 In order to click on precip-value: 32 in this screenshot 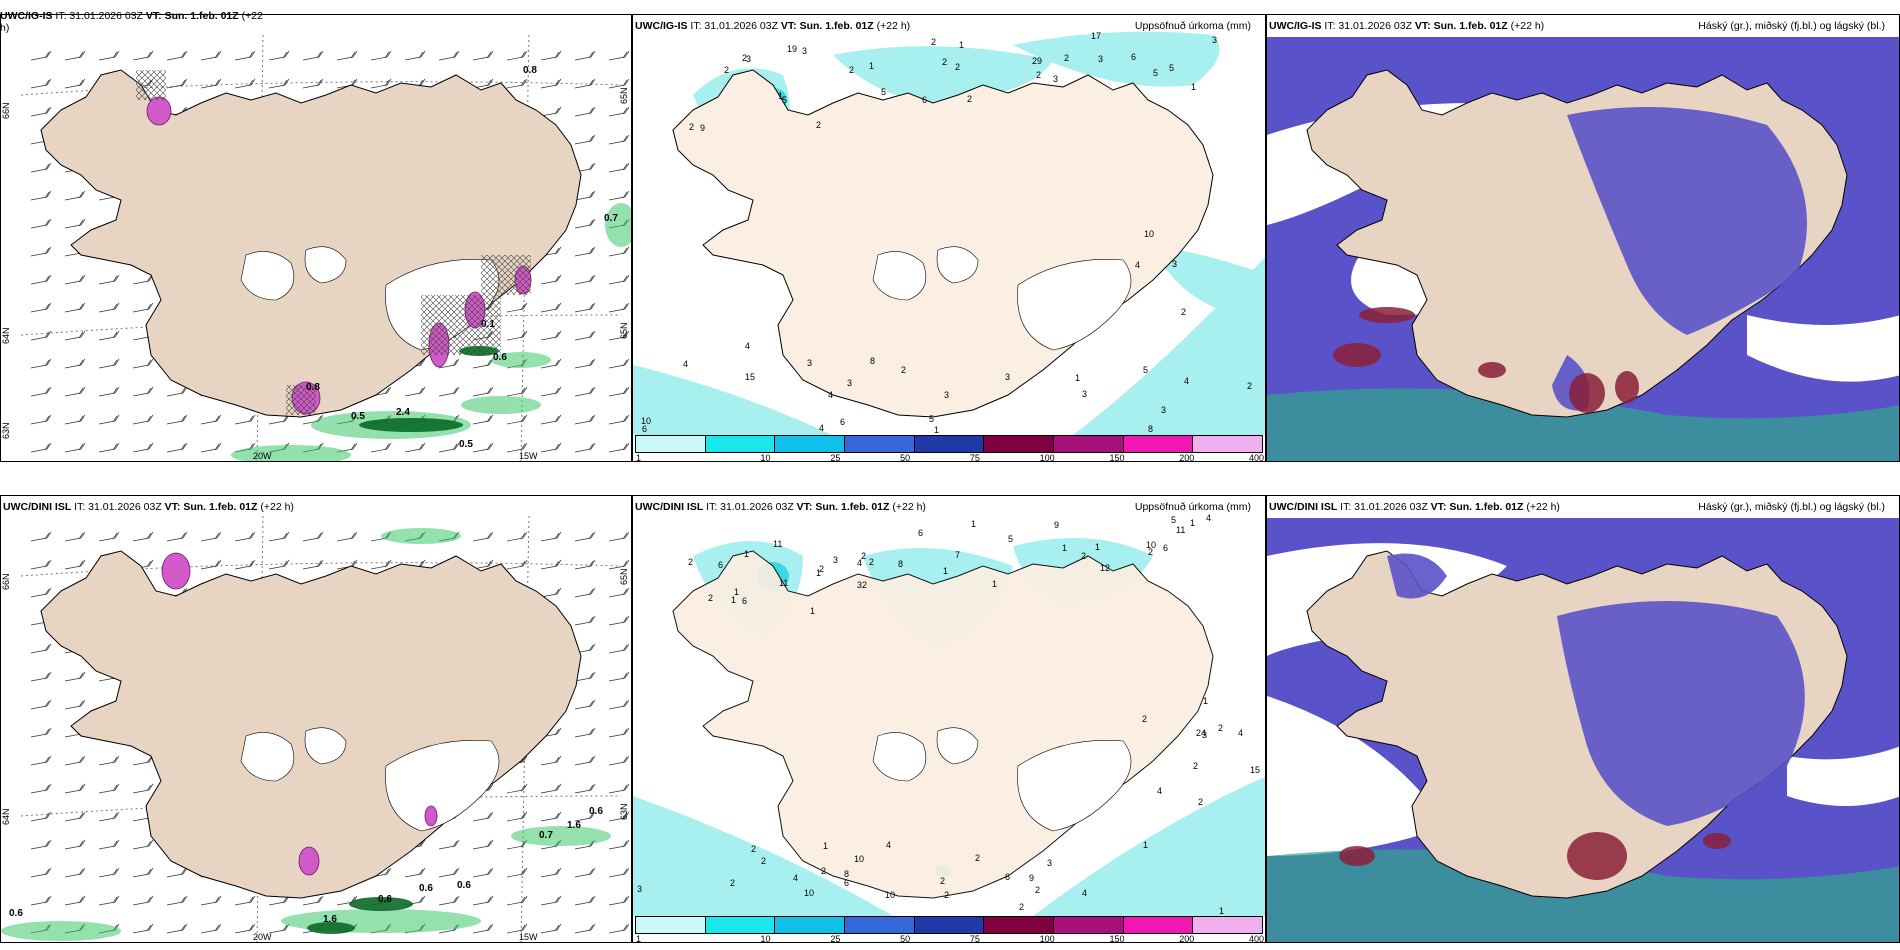, I will do `click(862, 585)`.